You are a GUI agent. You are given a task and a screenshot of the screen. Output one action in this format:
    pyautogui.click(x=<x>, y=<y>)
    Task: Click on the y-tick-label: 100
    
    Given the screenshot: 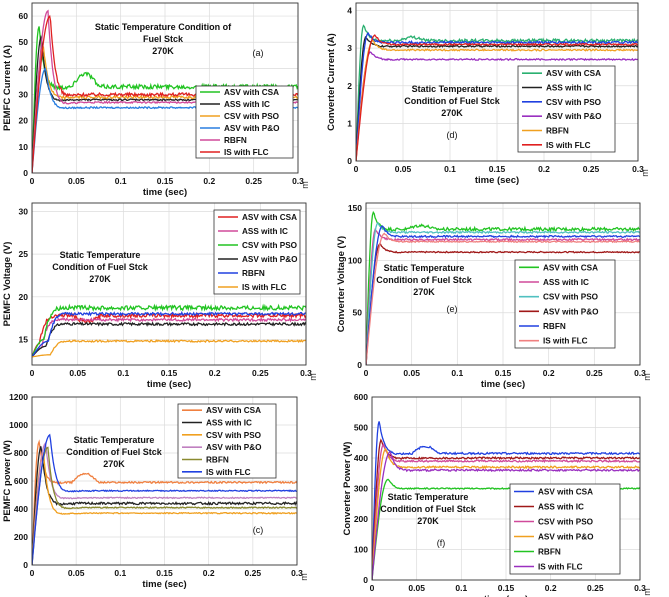 What is the action you would take?
    pyautogui.click(x=355, y=260)
    